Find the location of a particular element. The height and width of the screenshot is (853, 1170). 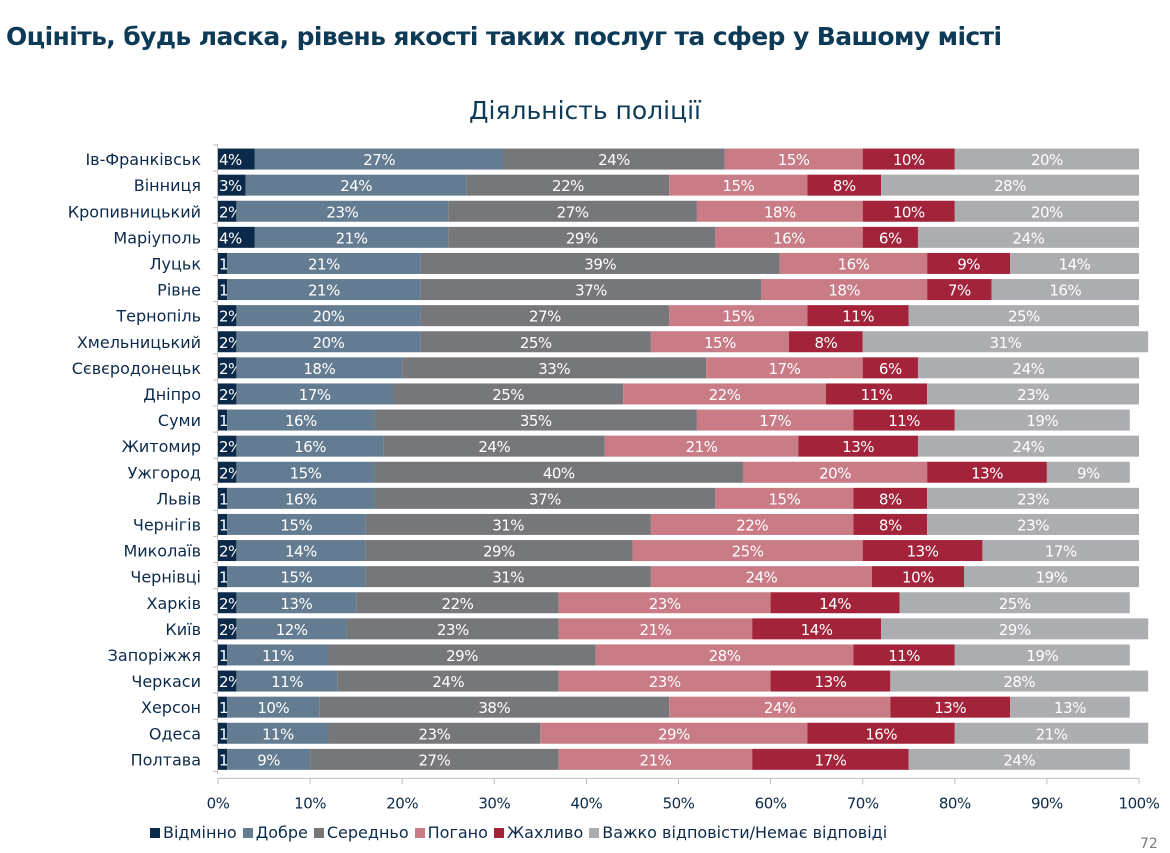

category-label: Черкаси is located at coordinates (166, 681).